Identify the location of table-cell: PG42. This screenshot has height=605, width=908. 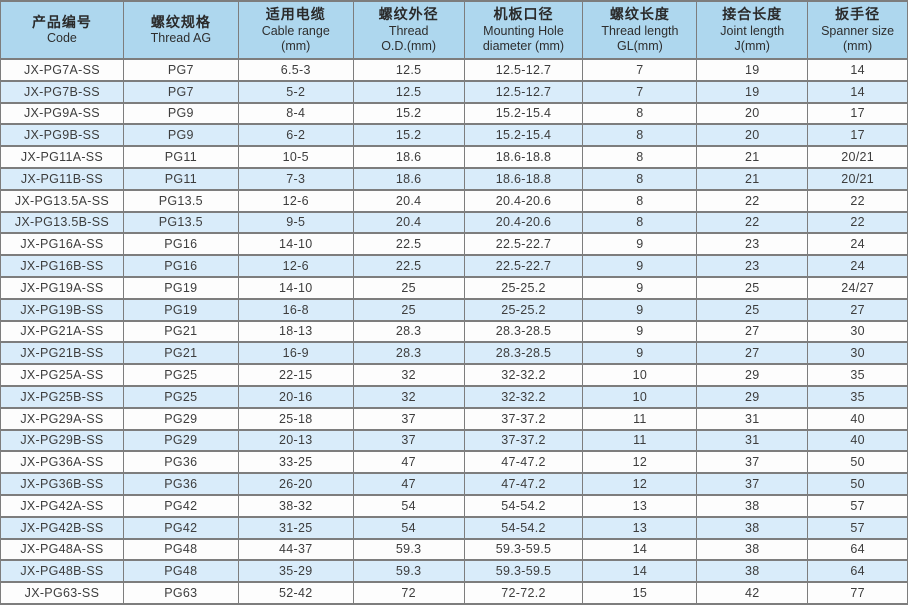
(180, 505).